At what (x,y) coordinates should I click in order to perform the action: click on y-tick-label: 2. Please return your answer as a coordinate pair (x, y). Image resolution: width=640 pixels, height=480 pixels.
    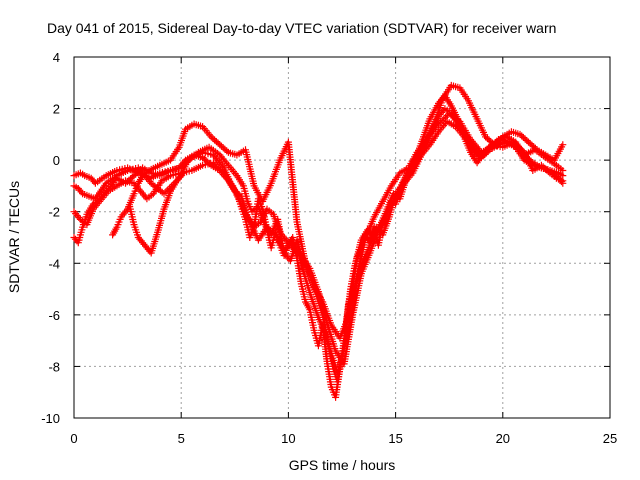
    Looking at the image, I should click on (56, 109).